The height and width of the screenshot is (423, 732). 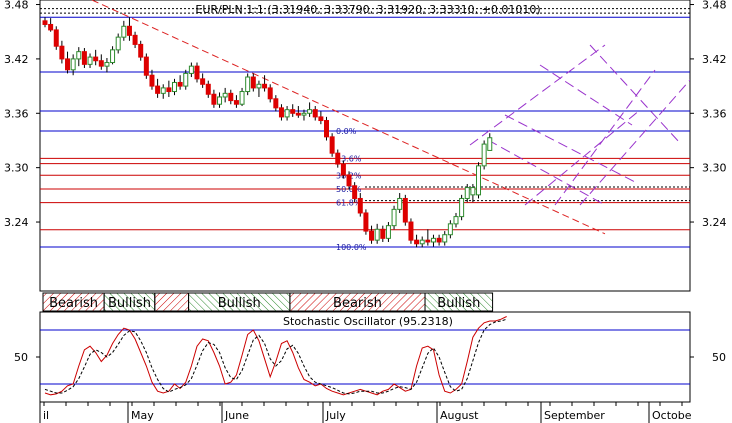 I want to click on x-month-label-1: May, so click(x=142, y=415).